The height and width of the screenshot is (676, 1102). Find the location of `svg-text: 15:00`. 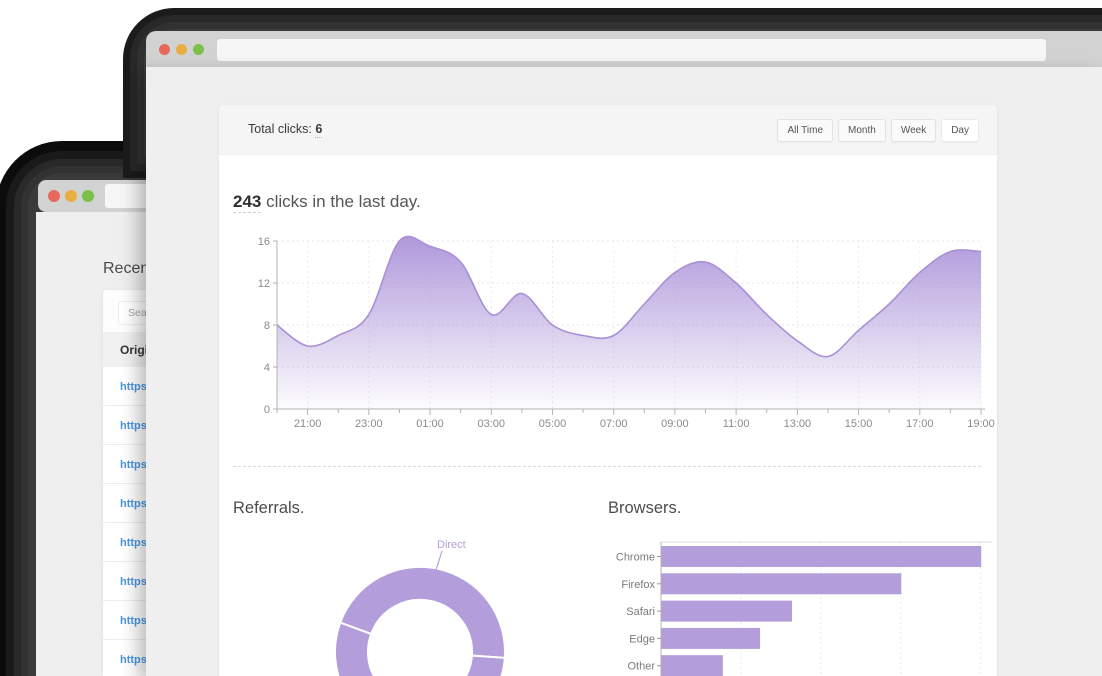

svg-text: 15:00 is located at coordinates (859, 424).